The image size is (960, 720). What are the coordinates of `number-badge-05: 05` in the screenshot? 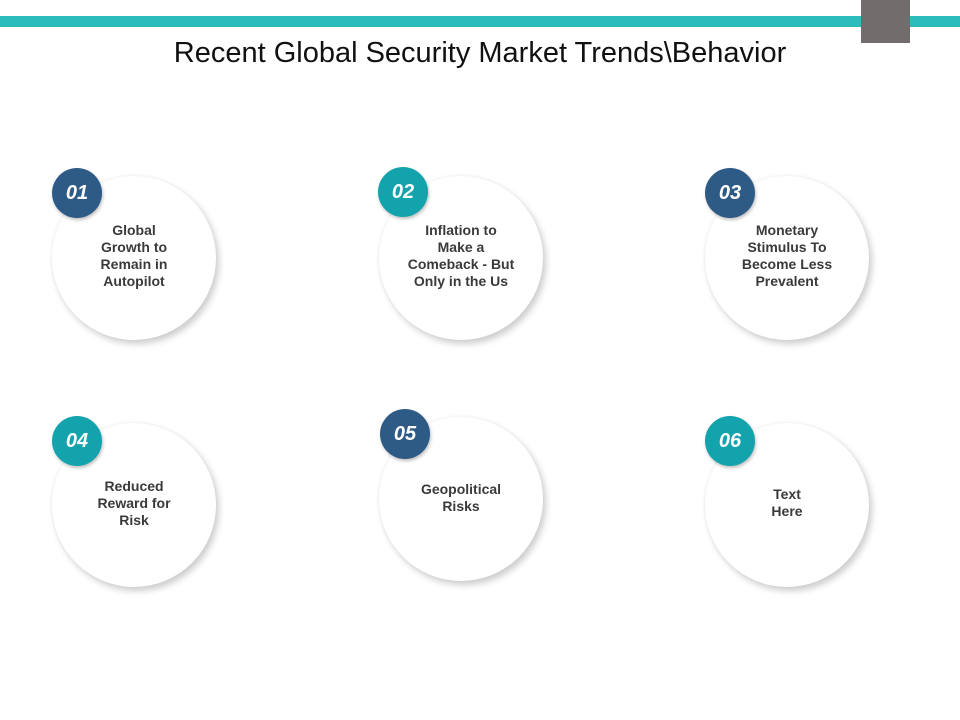 It's located at (405, 434).